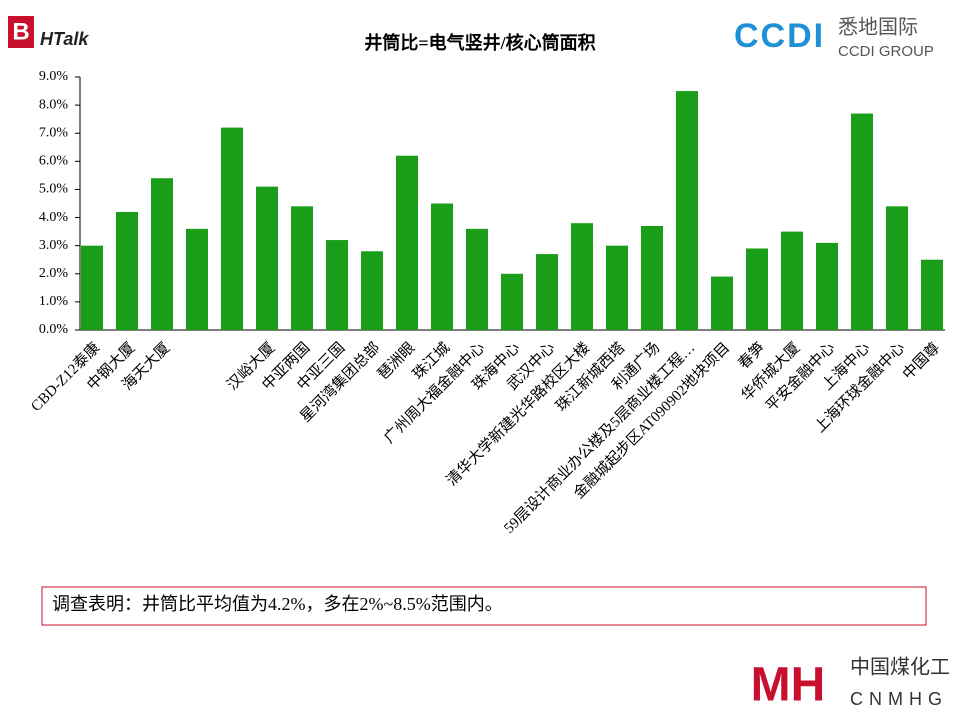 This screenshot has height=720, width=960. Describe the element at coordinates (788, 685) in the screenshot. I see `footer-mark: MH` at that location.